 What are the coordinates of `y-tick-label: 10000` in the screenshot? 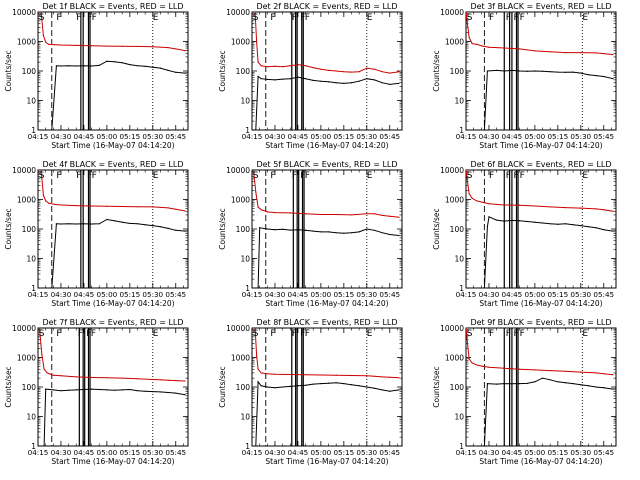 It's located at (238, 170).